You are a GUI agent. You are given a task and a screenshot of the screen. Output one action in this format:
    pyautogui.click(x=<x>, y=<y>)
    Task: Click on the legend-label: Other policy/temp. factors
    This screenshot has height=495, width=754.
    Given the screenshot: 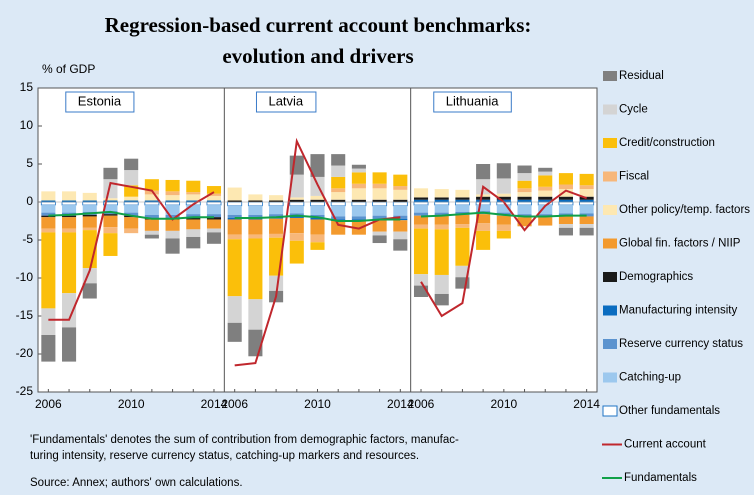 What is the action you would take?
    pyautogui.click(x=684, y=210)
    